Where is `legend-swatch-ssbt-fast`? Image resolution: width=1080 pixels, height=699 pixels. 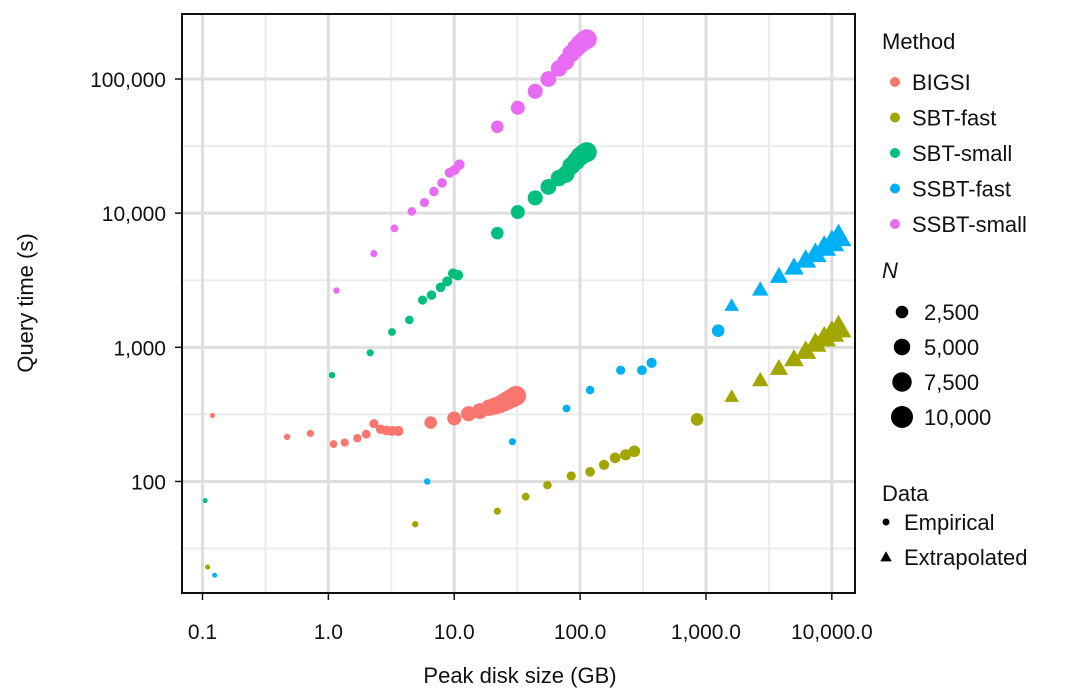
legend-swatch-ssbt-fast is located at coordinates (895, 188).